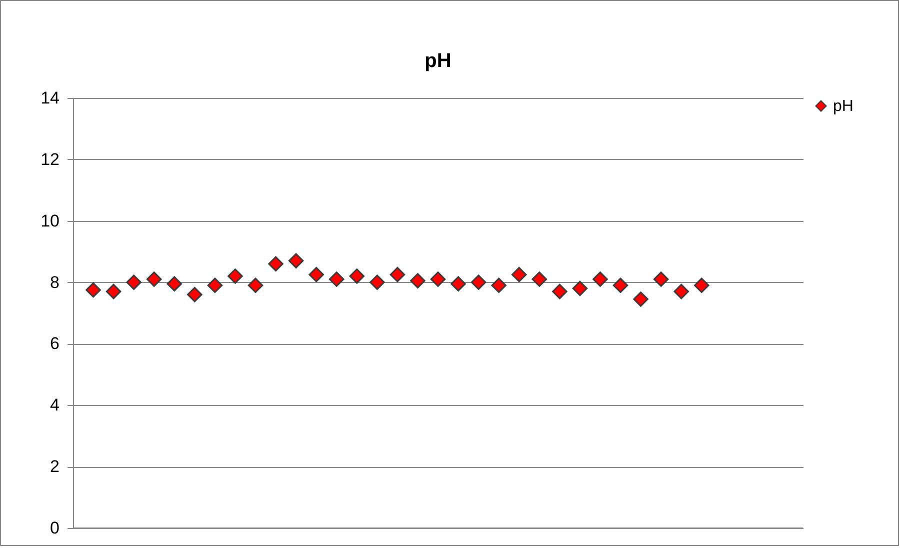  I want to click on y-tick-label: 10, so click(50, 220).